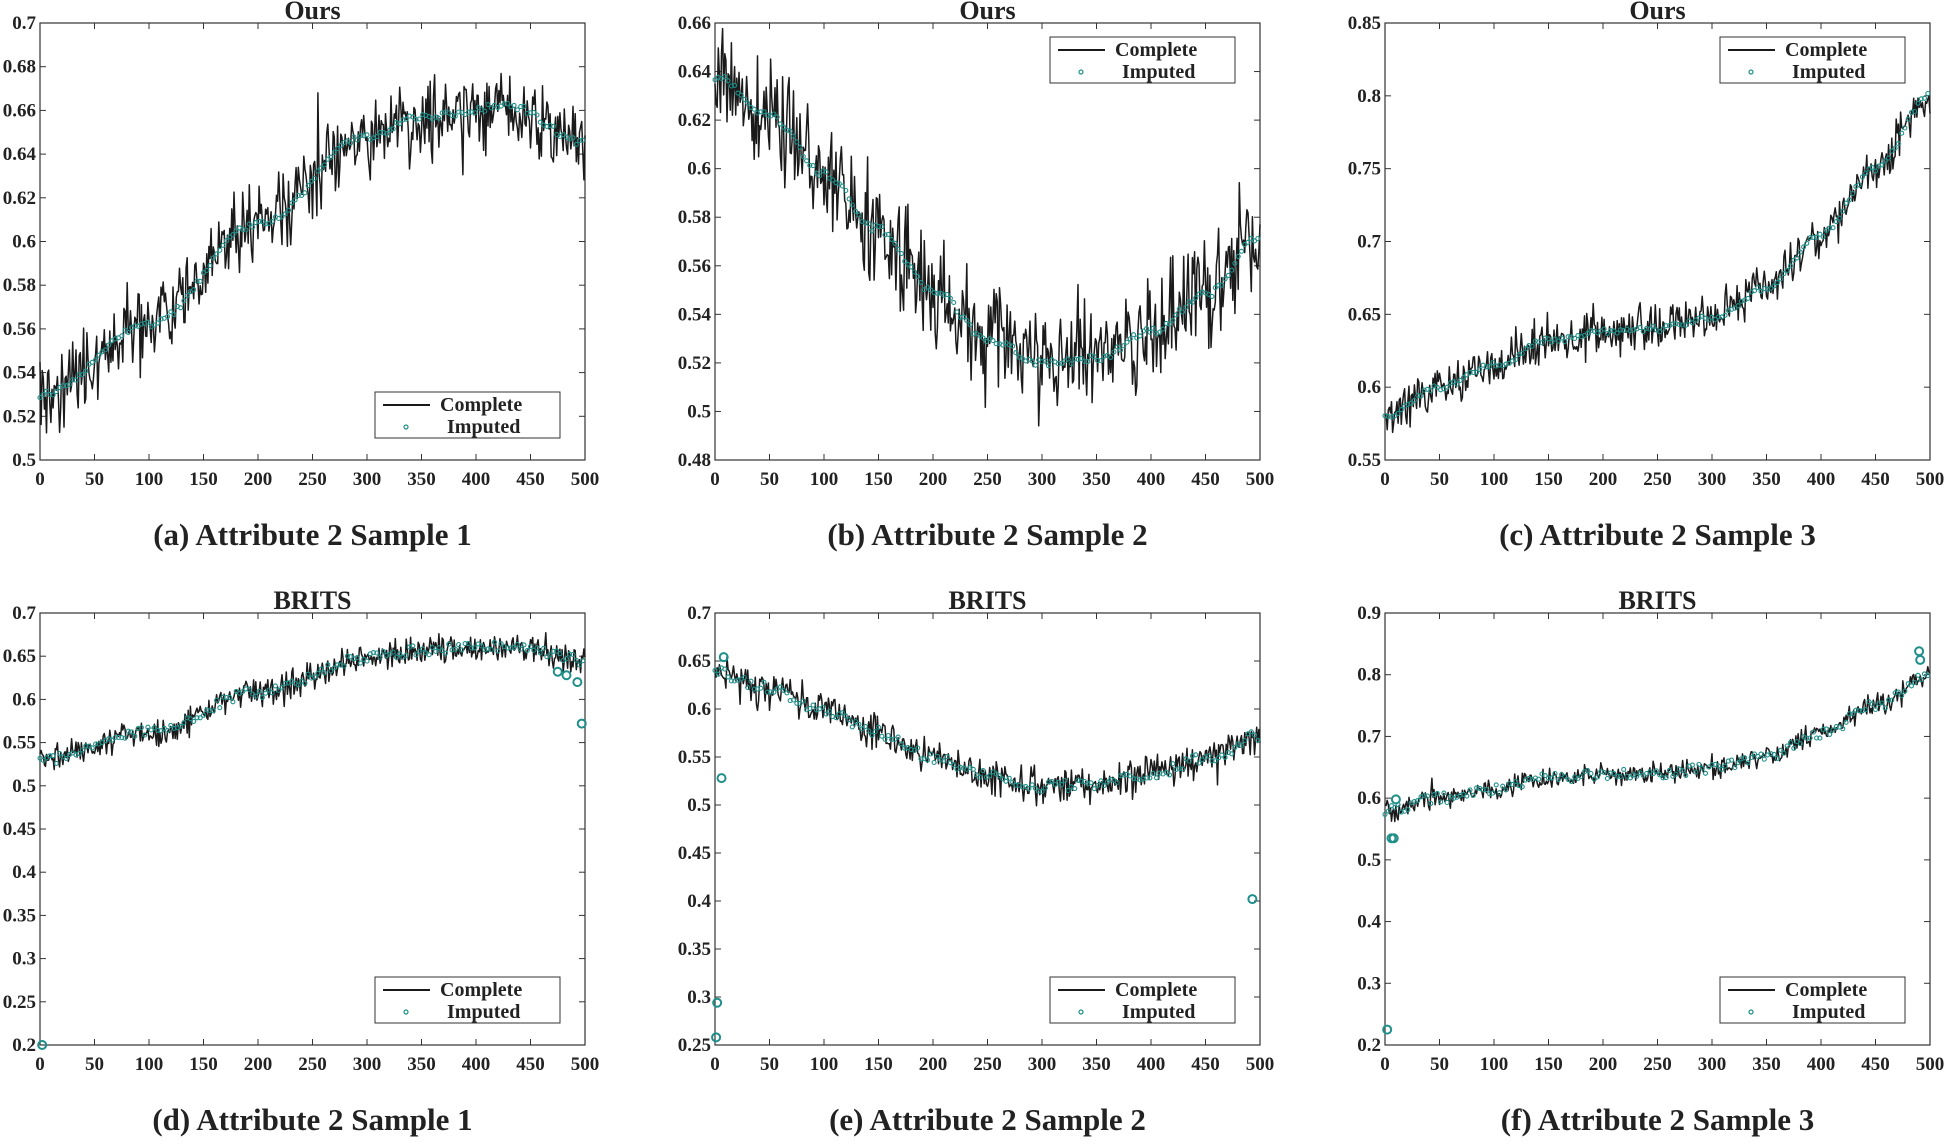  What do you see at coordinates (149, 1064) in the screenshot?
I see `x-tick-label: 100` at bounding box center [149, 1064].